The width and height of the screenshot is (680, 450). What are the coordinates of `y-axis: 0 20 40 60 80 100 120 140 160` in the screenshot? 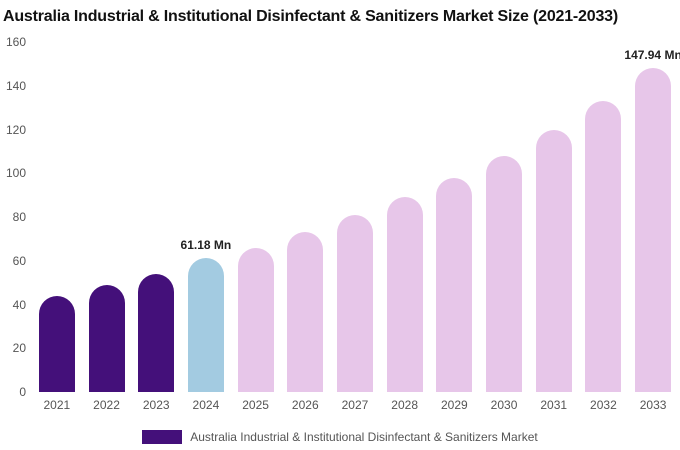 It's located at (14, 217).